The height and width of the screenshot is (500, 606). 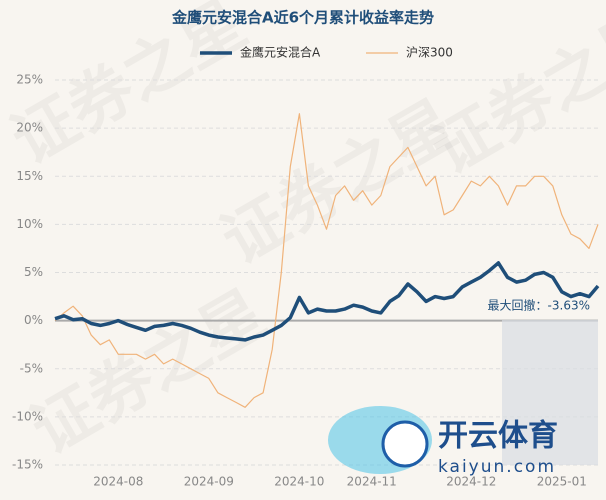 What do you see at coordinates (29, 176) in the screenshot?
I see `y-tick-label: 15%` at bounding box center [29, 176].